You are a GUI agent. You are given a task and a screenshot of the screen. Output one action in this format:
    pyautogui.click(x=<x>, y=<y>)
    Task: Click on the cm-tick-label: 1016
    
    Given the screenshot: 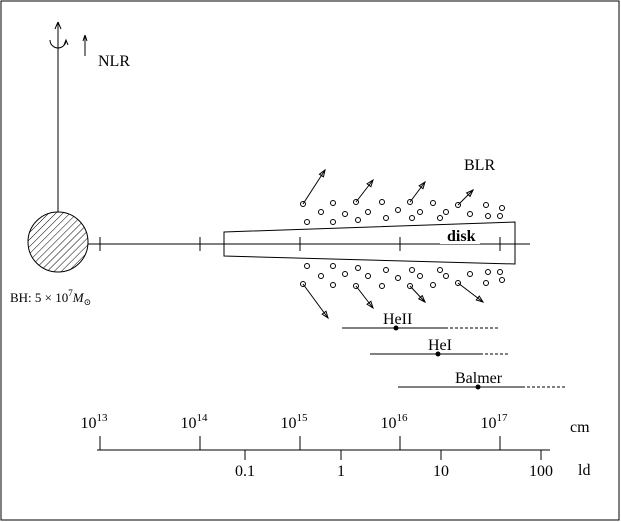 What is the action you would take?
    pyautogui.click(x=395, y=422)
    